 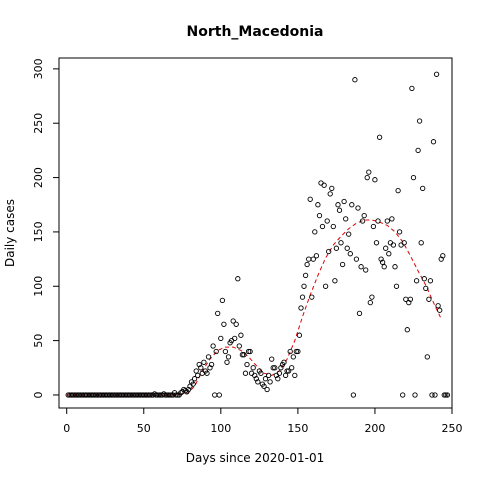 What do you see at coordinates (38, 341) in the screenshot?
I see `y-tick-label: 50` at bounding box center [38, 341].